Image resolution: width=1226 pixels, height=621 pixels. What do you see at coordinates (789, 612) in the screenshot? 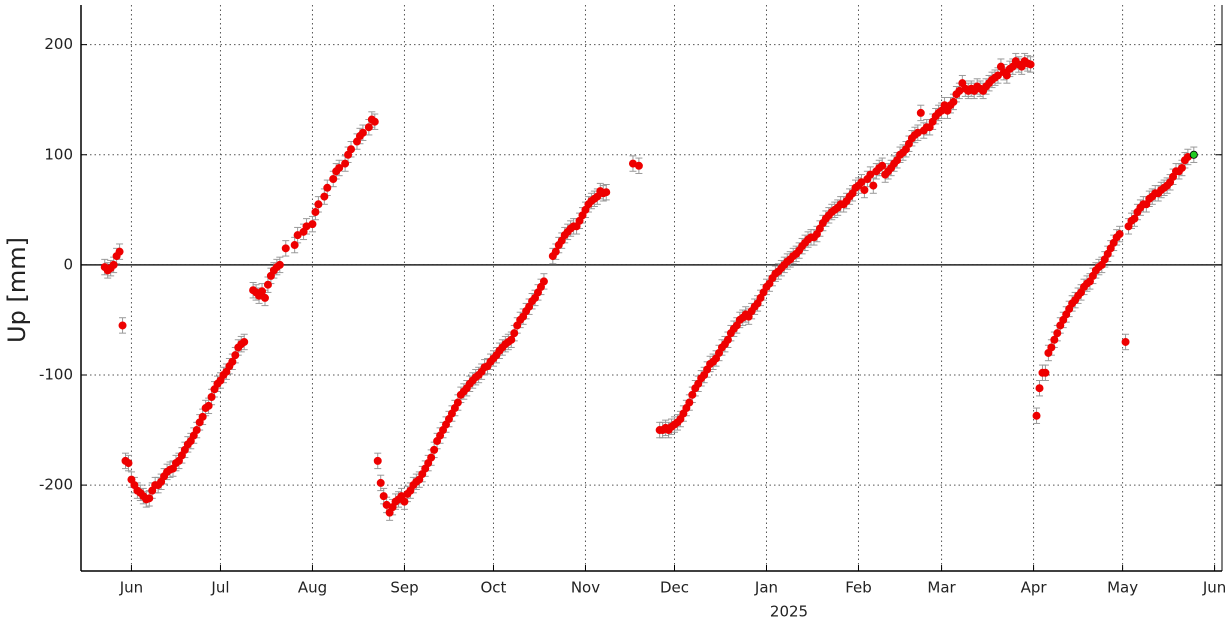
I see `x-axis-label: 2025` at bounding box center [789, 612].